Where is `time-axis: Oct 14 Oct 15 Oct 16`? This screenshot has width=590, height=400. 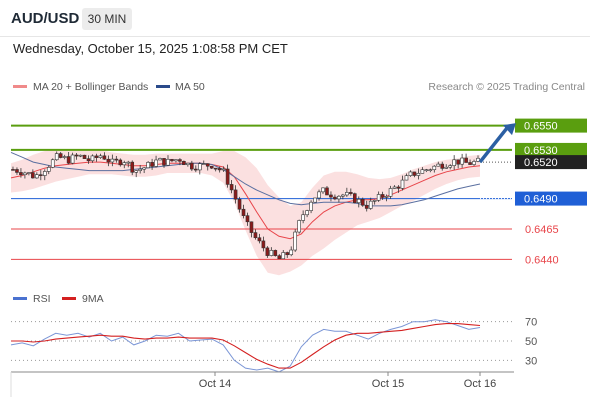
time-axis: Oct 14 Oct 15 Oct 16 is located at coordinates (262, 384).